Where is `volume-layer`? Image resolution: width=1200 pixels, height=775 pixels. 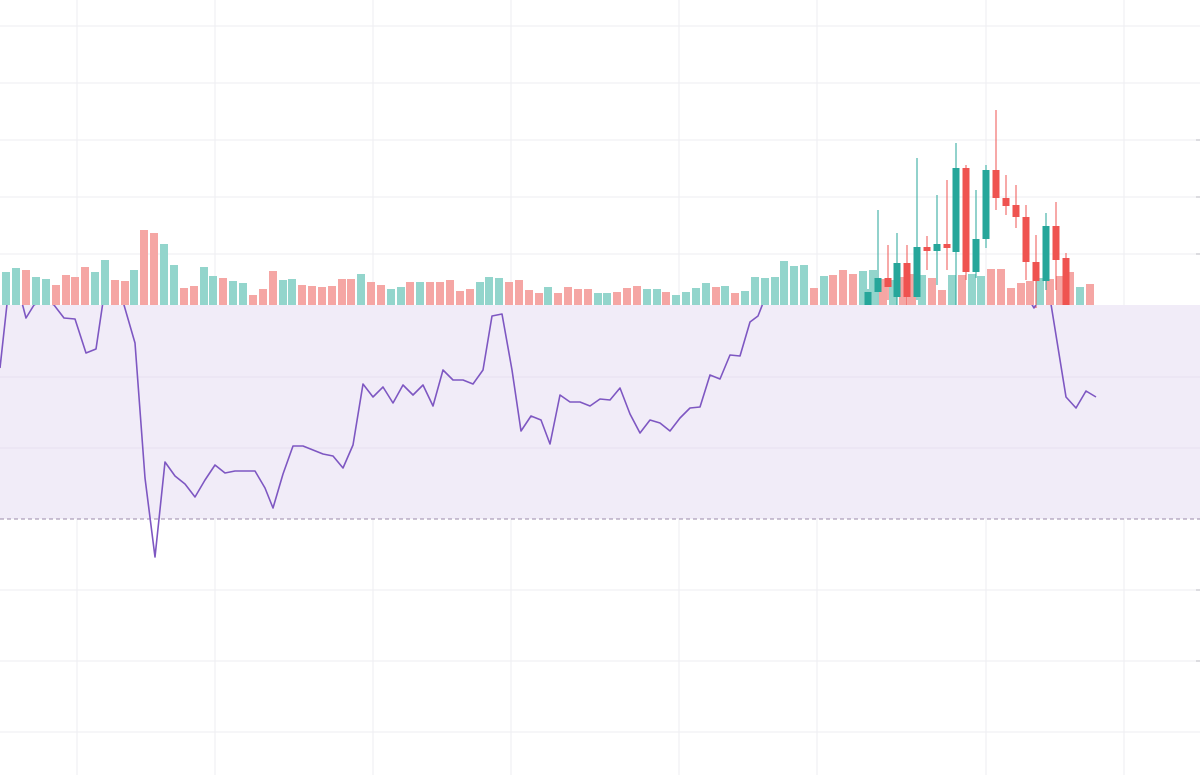 volume-layer is located at coordinates (548, 267).